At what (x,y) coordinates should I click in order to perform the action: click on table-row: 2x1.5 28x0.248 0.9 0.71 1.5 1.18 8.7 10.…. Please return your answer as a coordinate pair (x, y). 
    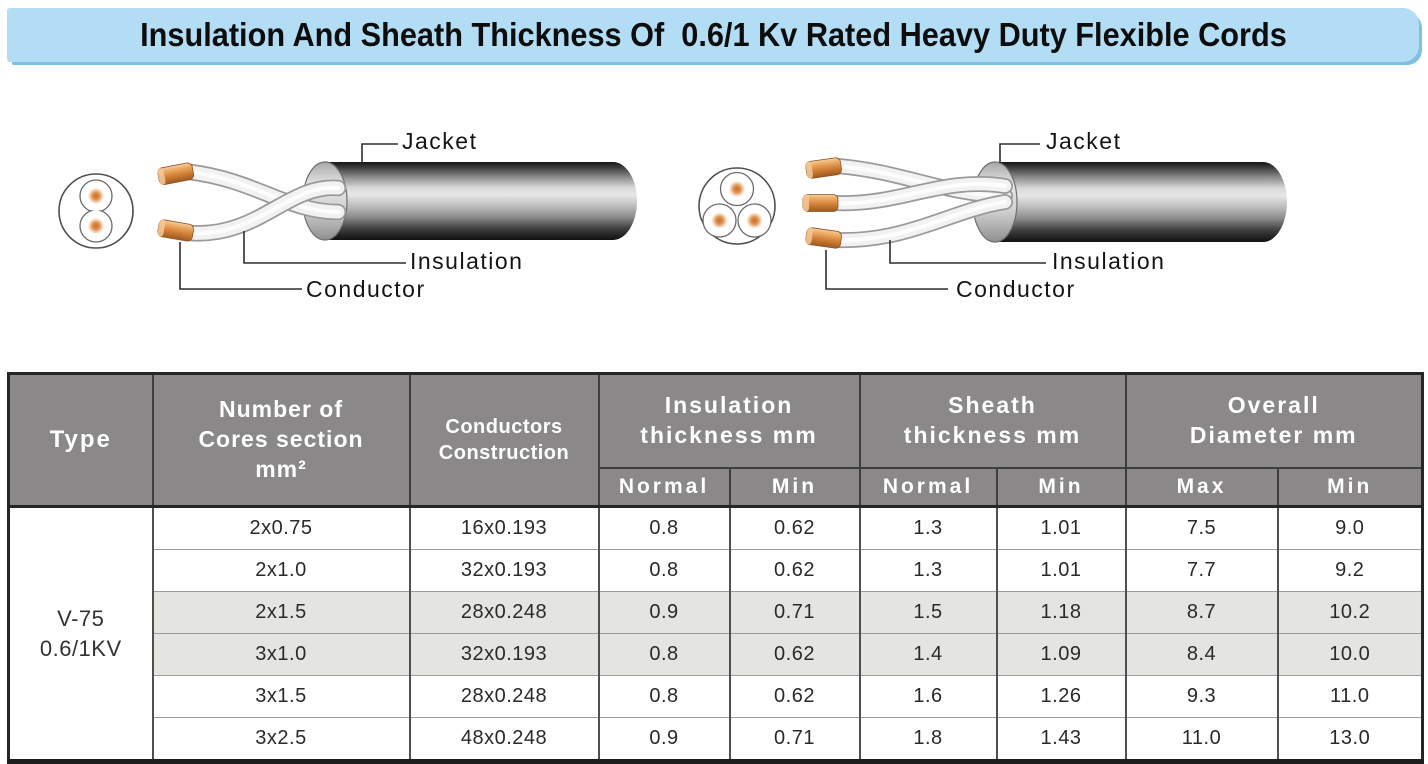
    Looking at the image, I should click on (716, 612).